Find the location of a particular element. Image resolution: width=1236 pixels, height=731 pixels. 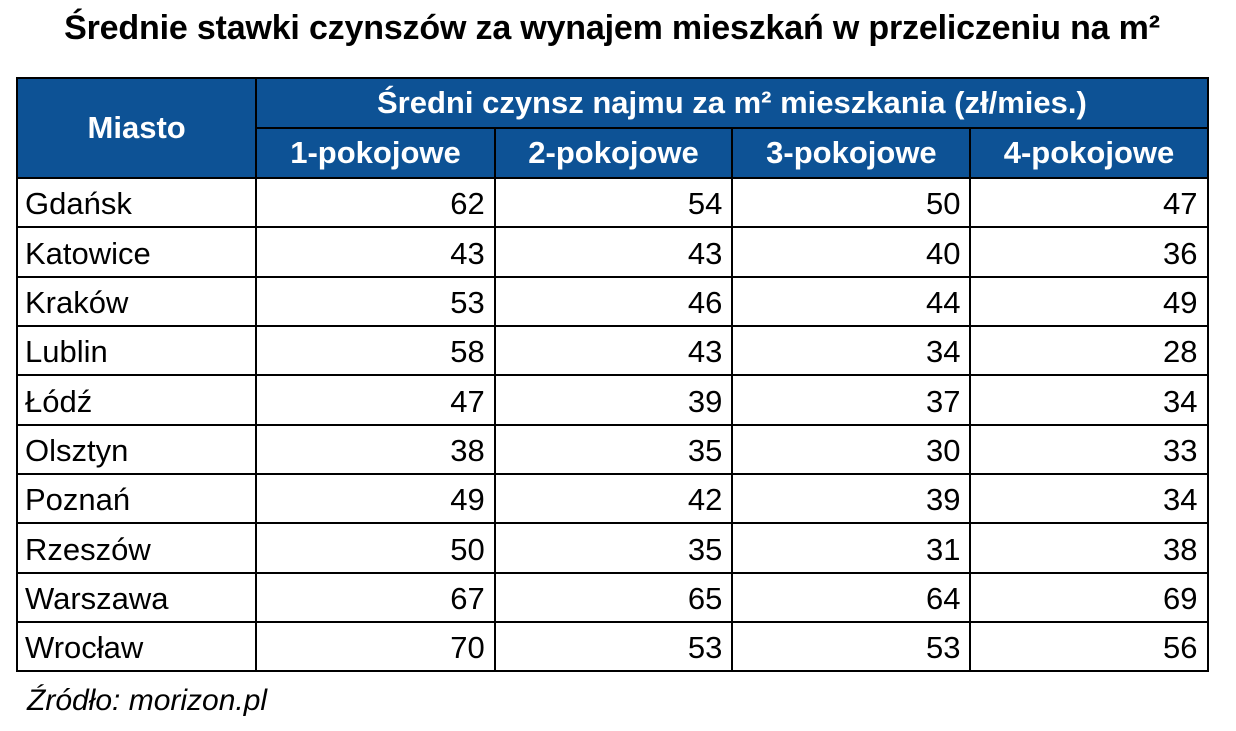

table-row: Gdańsk 62 54 50 47 is located at coordinates (612, 202).